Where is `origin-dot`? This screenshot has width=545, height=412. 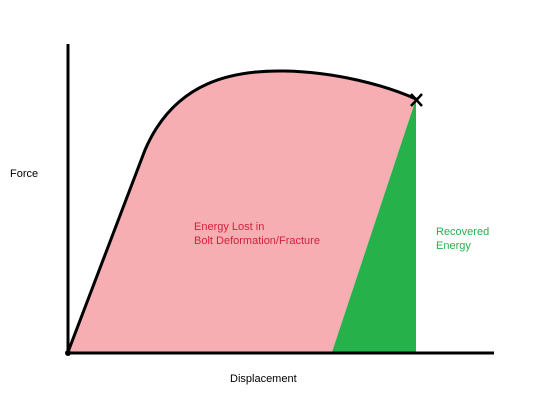
origin-dot is located at coordinates (68, 353).